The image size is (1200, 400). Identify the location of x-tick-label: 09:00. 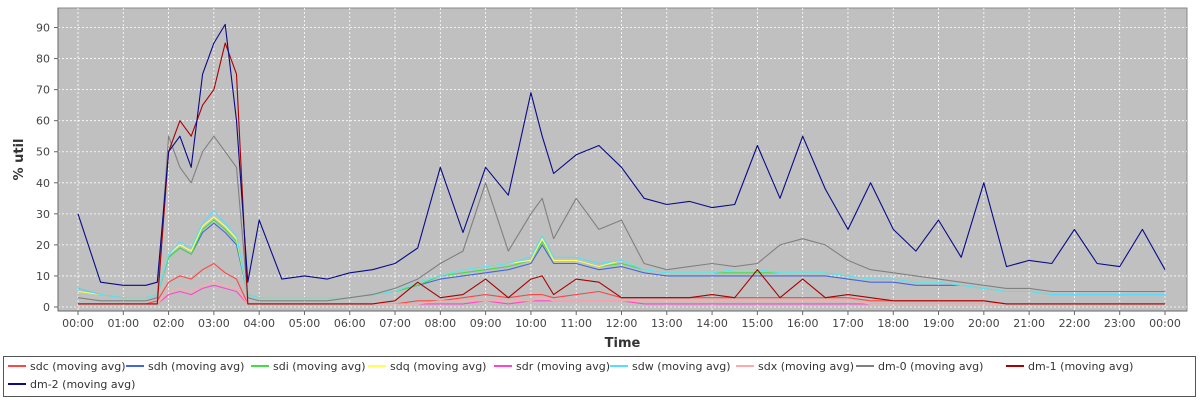
(486, 323).